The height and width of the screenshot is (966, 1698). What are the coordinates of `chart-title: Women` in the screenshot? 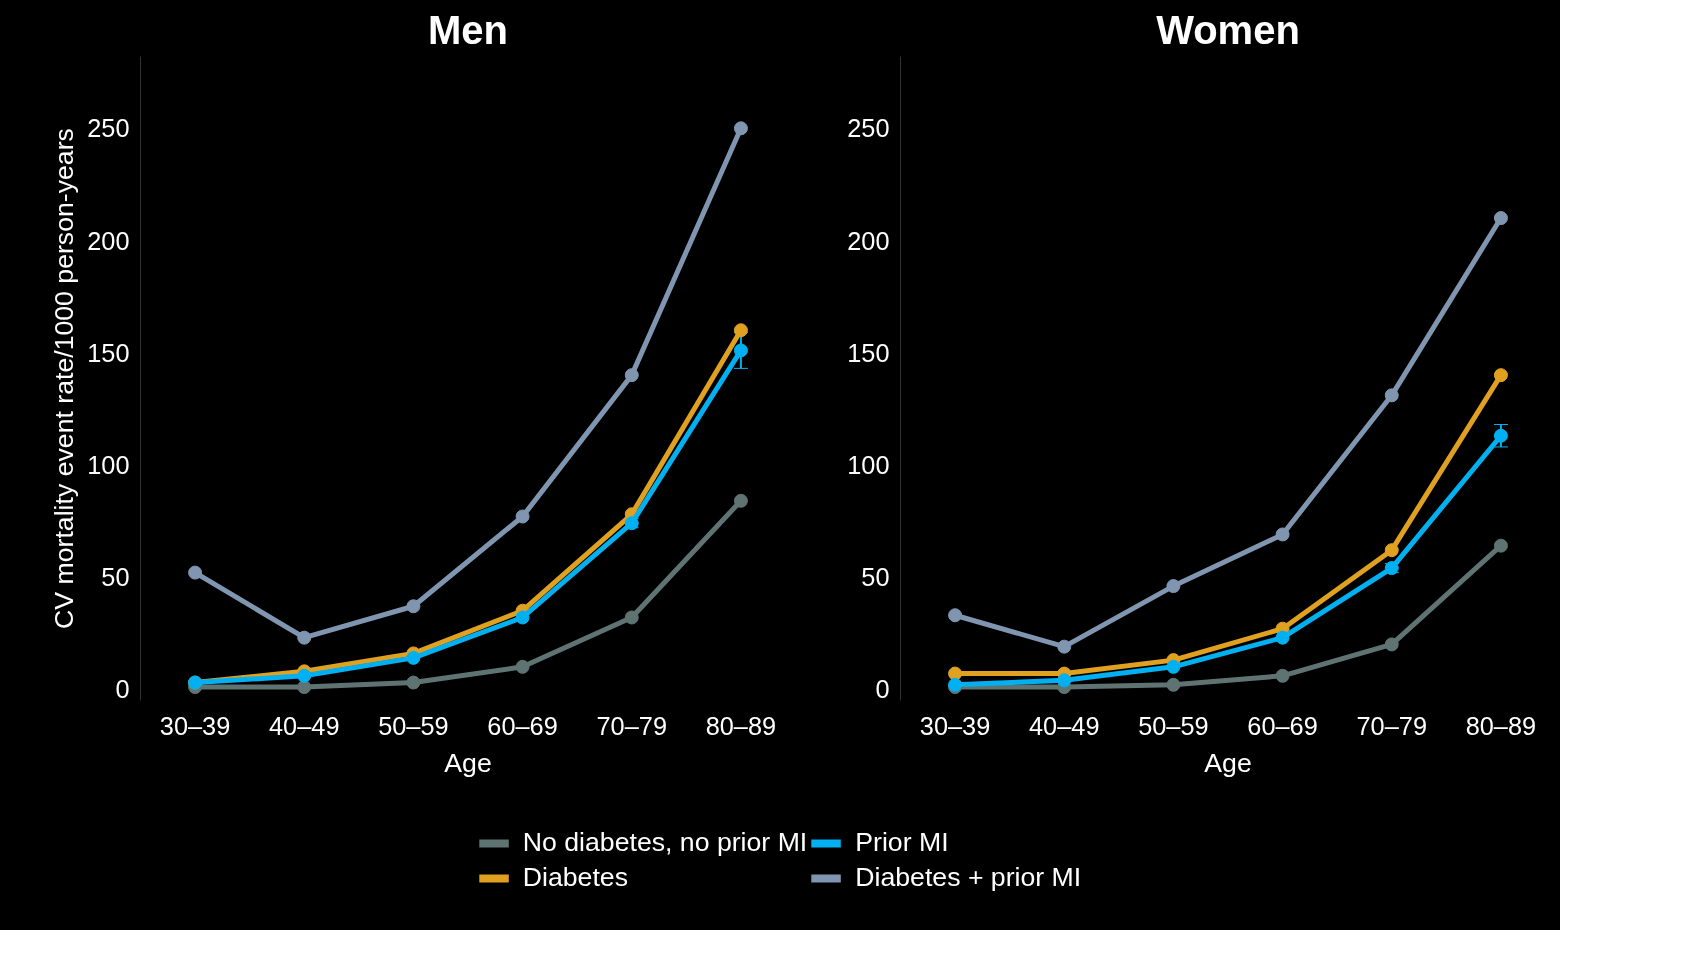 It's located at (1228, 29).